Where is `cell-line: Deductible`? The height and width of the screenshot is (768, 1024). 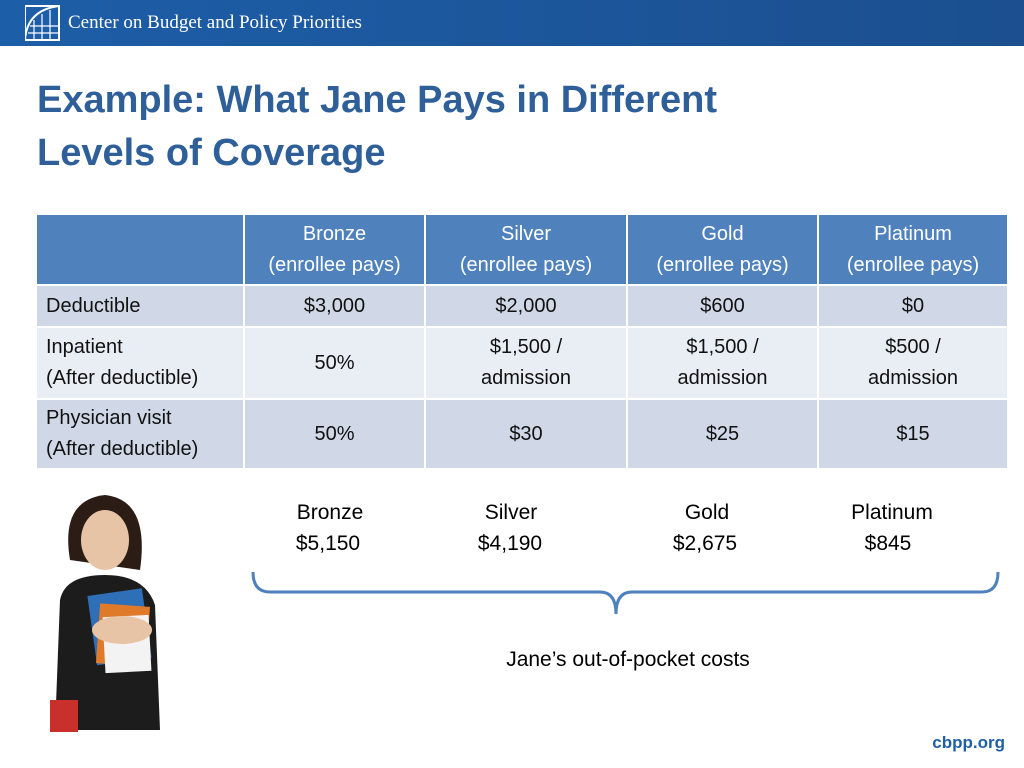 cell-line: Deductible is located at coordinates (93, 305).